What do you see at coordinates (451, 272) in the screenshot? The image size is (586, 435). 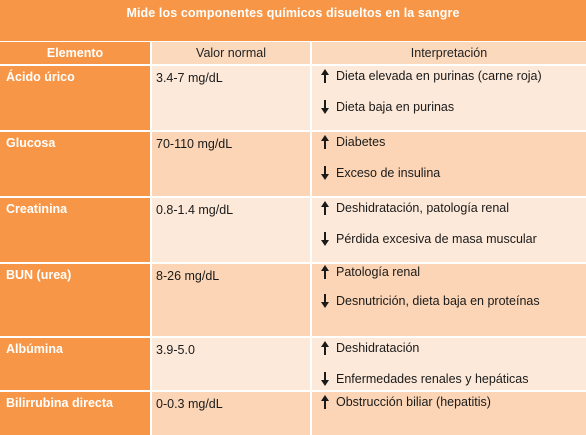 I see `interpretation-up: Patología renal` at bounding box center [451, 272].